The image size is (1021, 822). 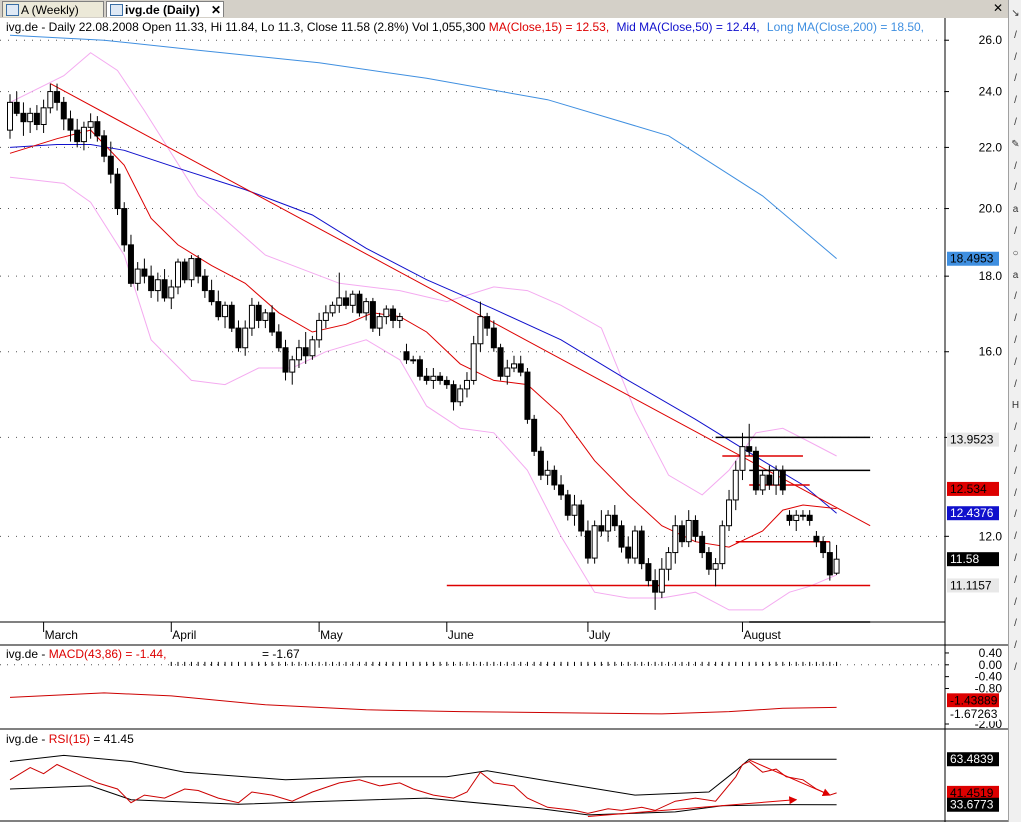 What do you see at coordinates (991, 276) in the screenshot?
I see `y-tick-label: 18.0` at bounding box center [991, 276].